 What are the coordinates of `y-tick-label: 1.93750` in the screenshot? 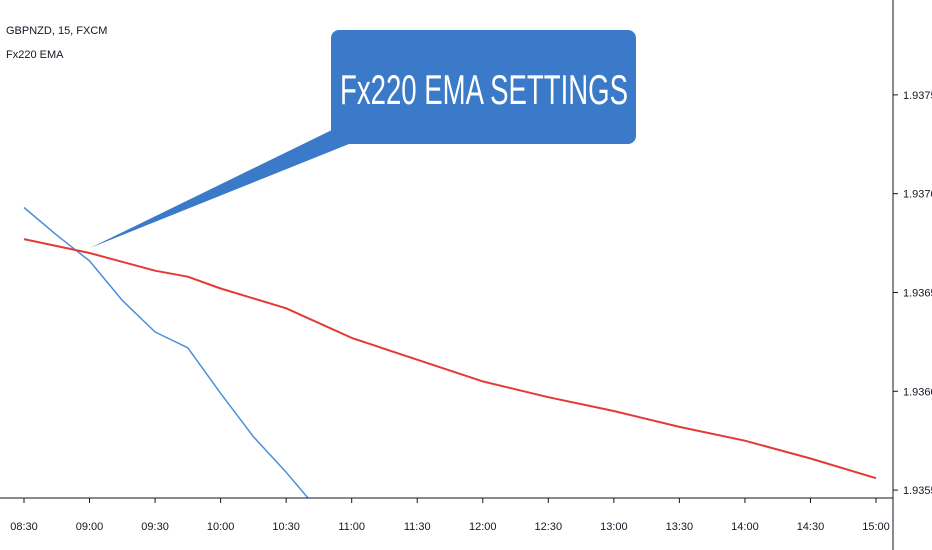 It's located at (917, 96).